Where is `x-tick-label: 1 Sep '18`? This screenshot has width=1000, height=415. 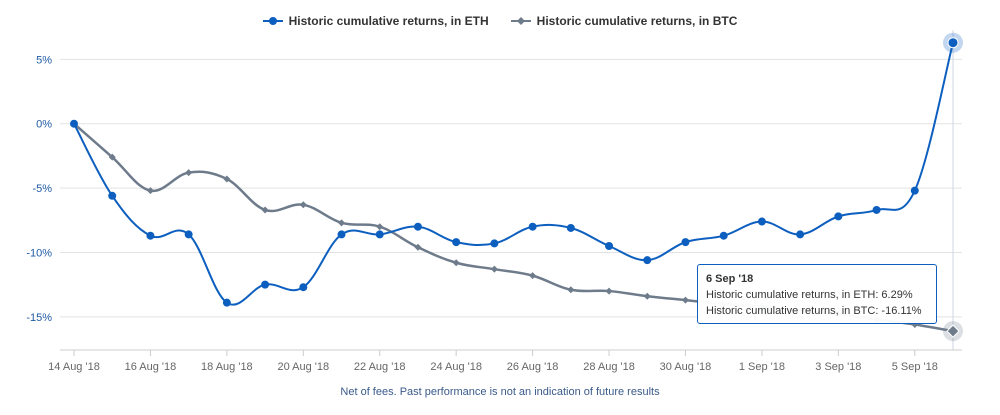 x-tick-label: 1 Sep '18 is located at coordinates (762, 367).